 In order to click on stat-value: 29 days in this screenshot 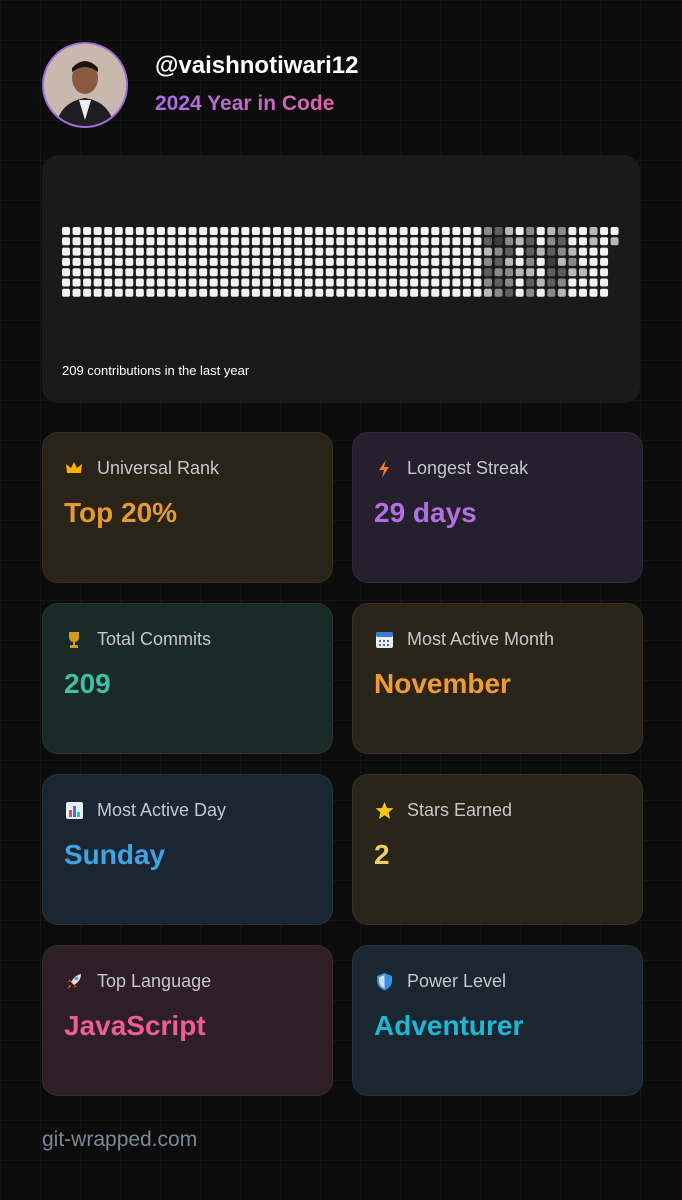, I will do `click(425, 512)`.